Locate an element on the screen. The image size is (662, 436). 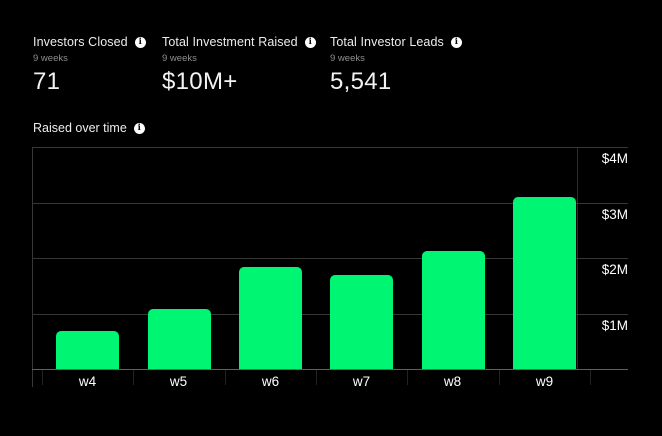
stat-label: Total Investment Raised is located at coordinates (230, 42).